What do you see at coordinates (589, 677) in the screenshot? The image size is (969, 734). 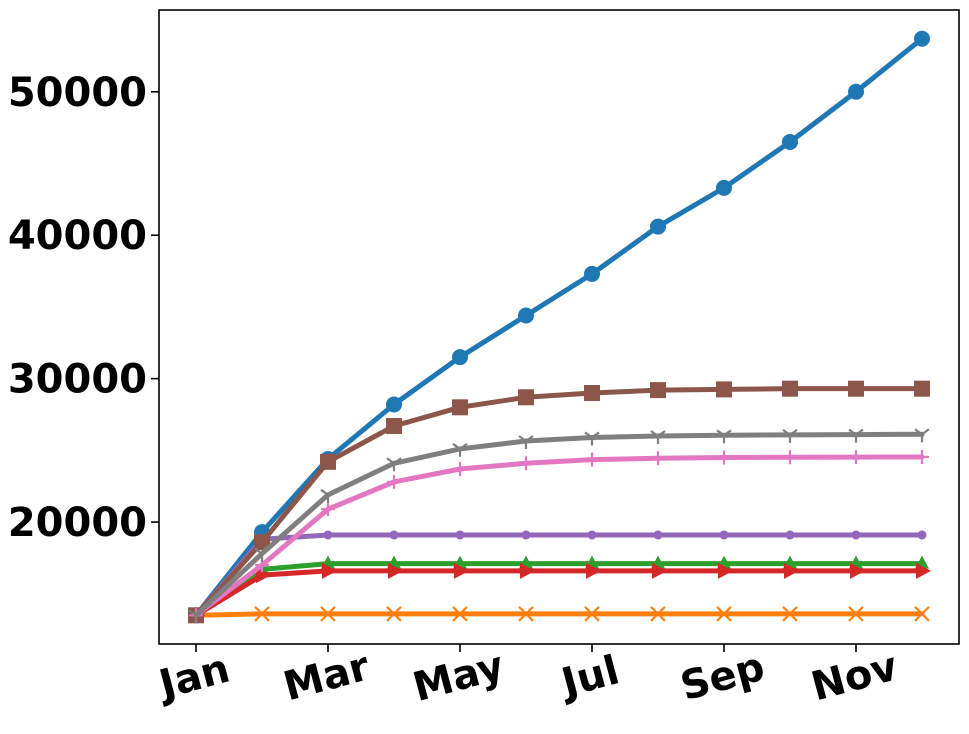 I see `x-tick-label: Jul` at bounding box center [589, 677].